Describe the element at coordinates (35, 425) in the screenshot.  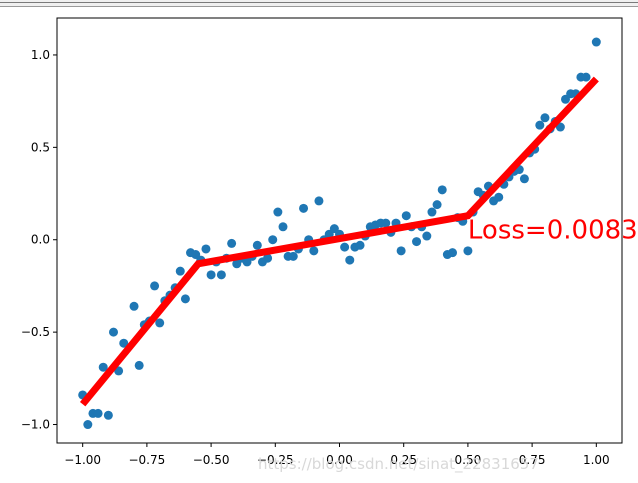
I see `y-tick-label: −1.0` at that location.